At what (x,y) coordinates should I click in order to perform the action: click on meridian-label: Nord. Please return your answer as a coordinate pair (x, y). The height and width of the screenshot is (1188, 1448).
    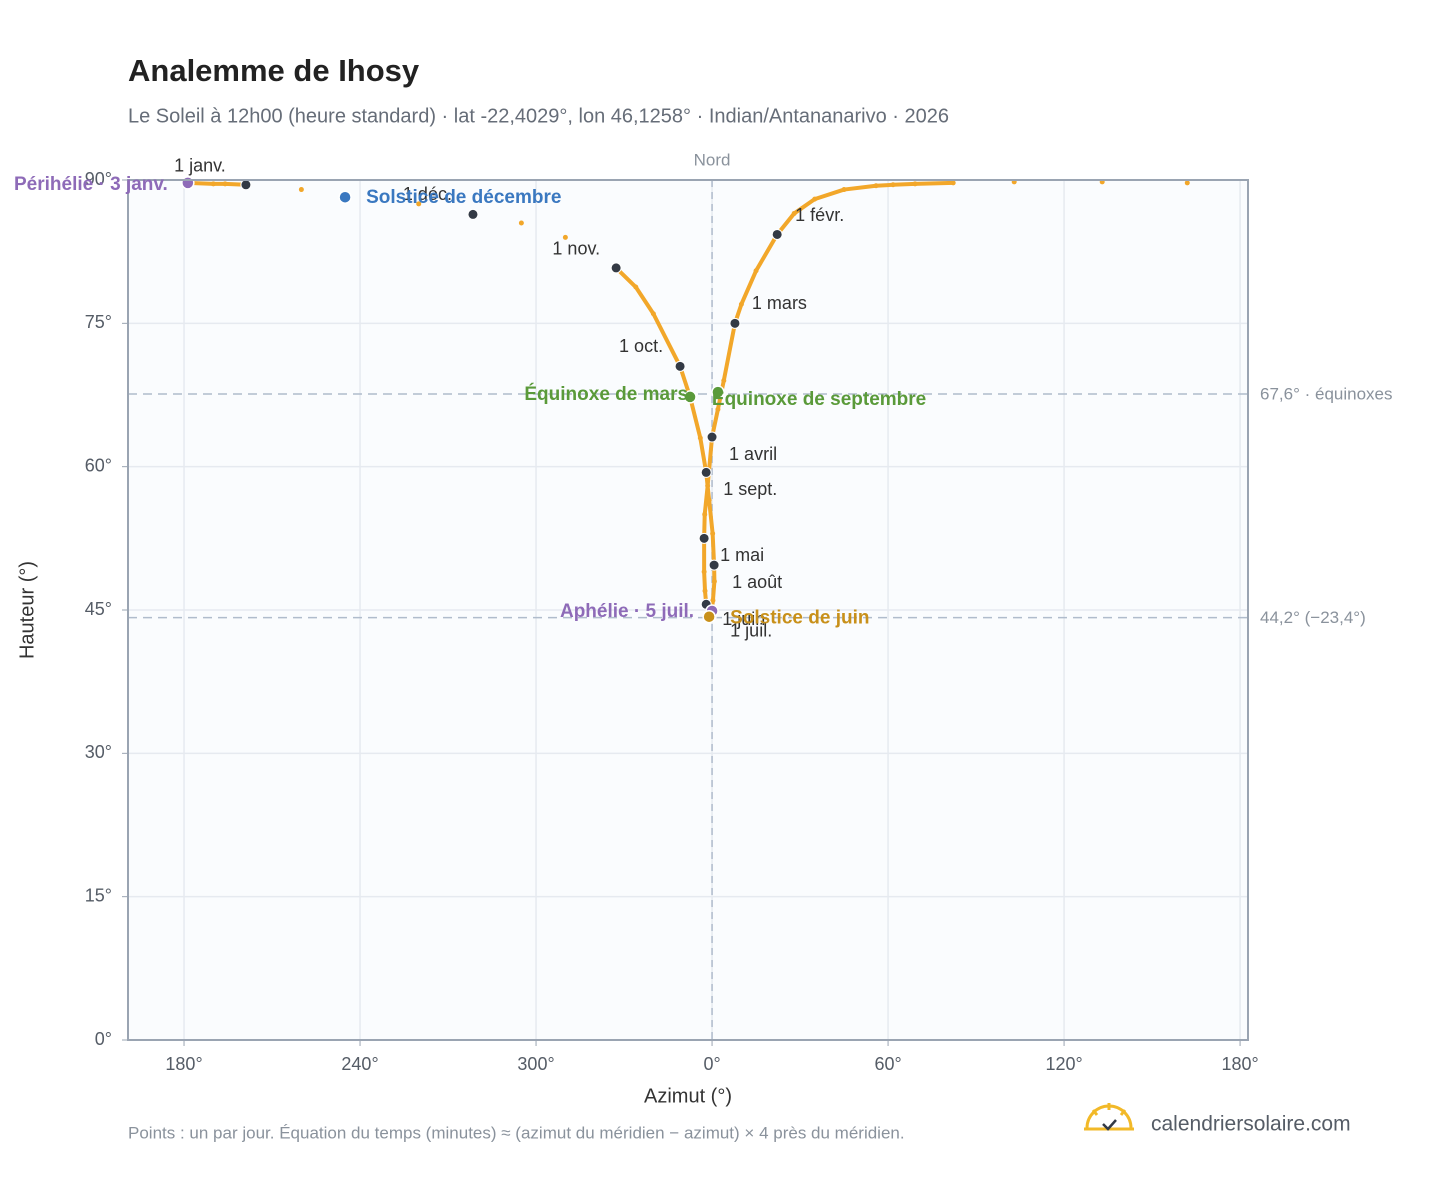
    Looking at the image, I should click on (712, 159).